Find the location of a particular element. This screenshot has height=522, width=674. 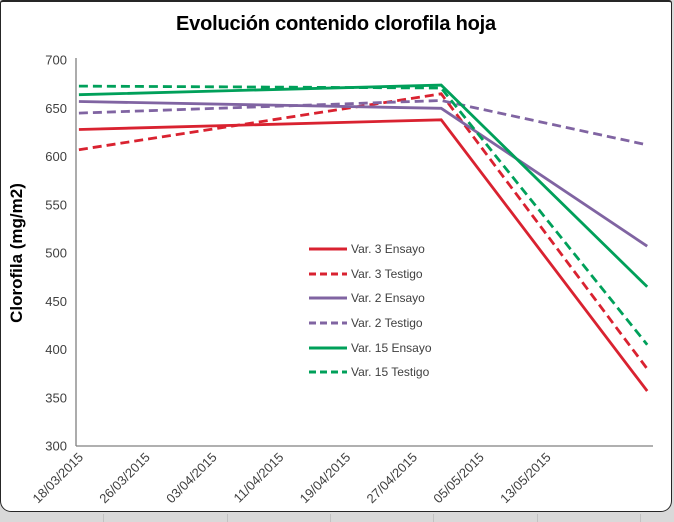

y-tick-label: 600 is located at coordinates (56, 156).